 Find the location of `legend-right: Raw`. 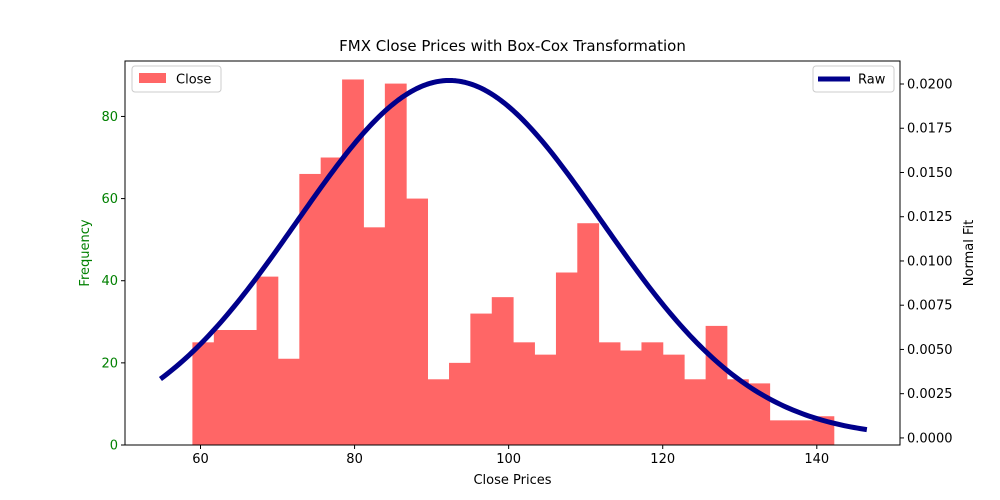

legend-right: Raw is located at coordinates (853, 79).